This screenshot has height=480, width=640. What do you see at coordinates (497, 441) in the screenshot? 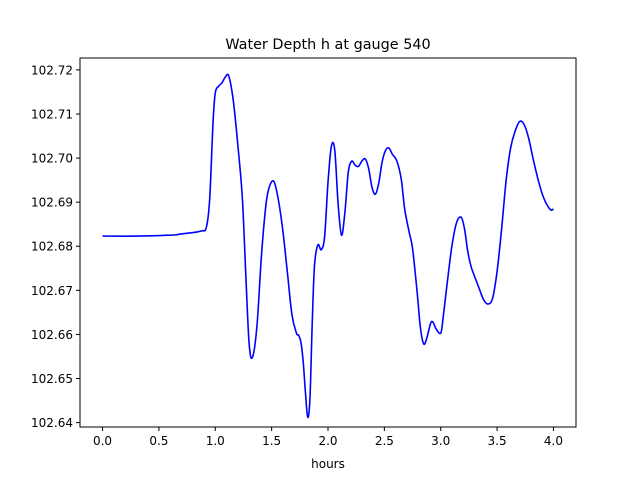
I see `x-tick-label: 3.5` at bounding box center [497, 441].